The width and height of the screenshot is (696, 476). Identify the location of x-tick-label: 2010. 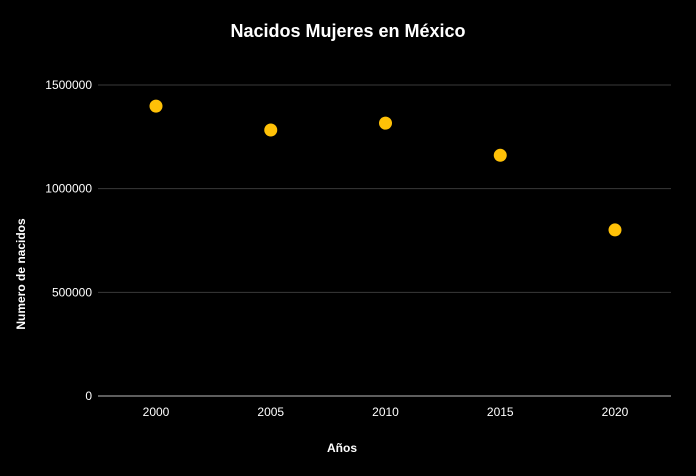
(385, 412).